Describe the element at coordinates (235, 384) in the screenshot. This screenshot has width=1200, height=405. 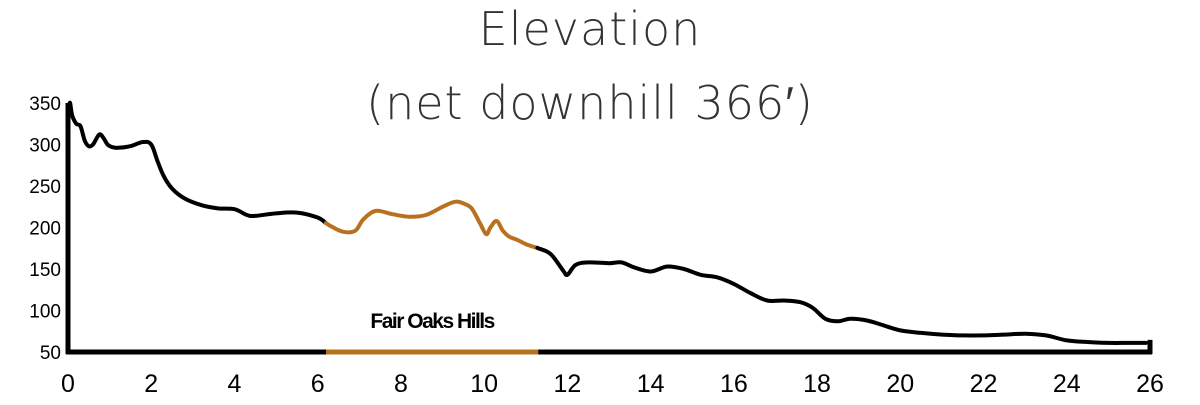
I see `x-tick-label: 4` at that location.